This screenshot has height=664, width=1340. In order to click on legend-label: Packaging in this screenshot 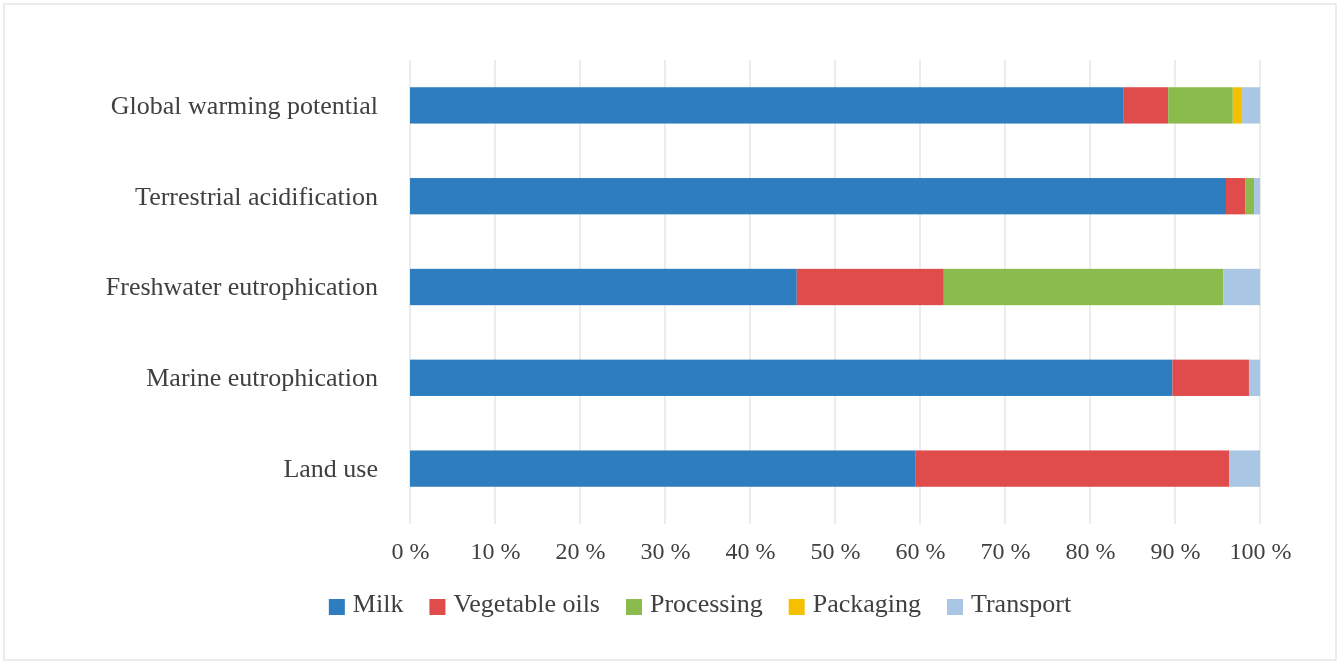, I will do `click(866, 603)`.